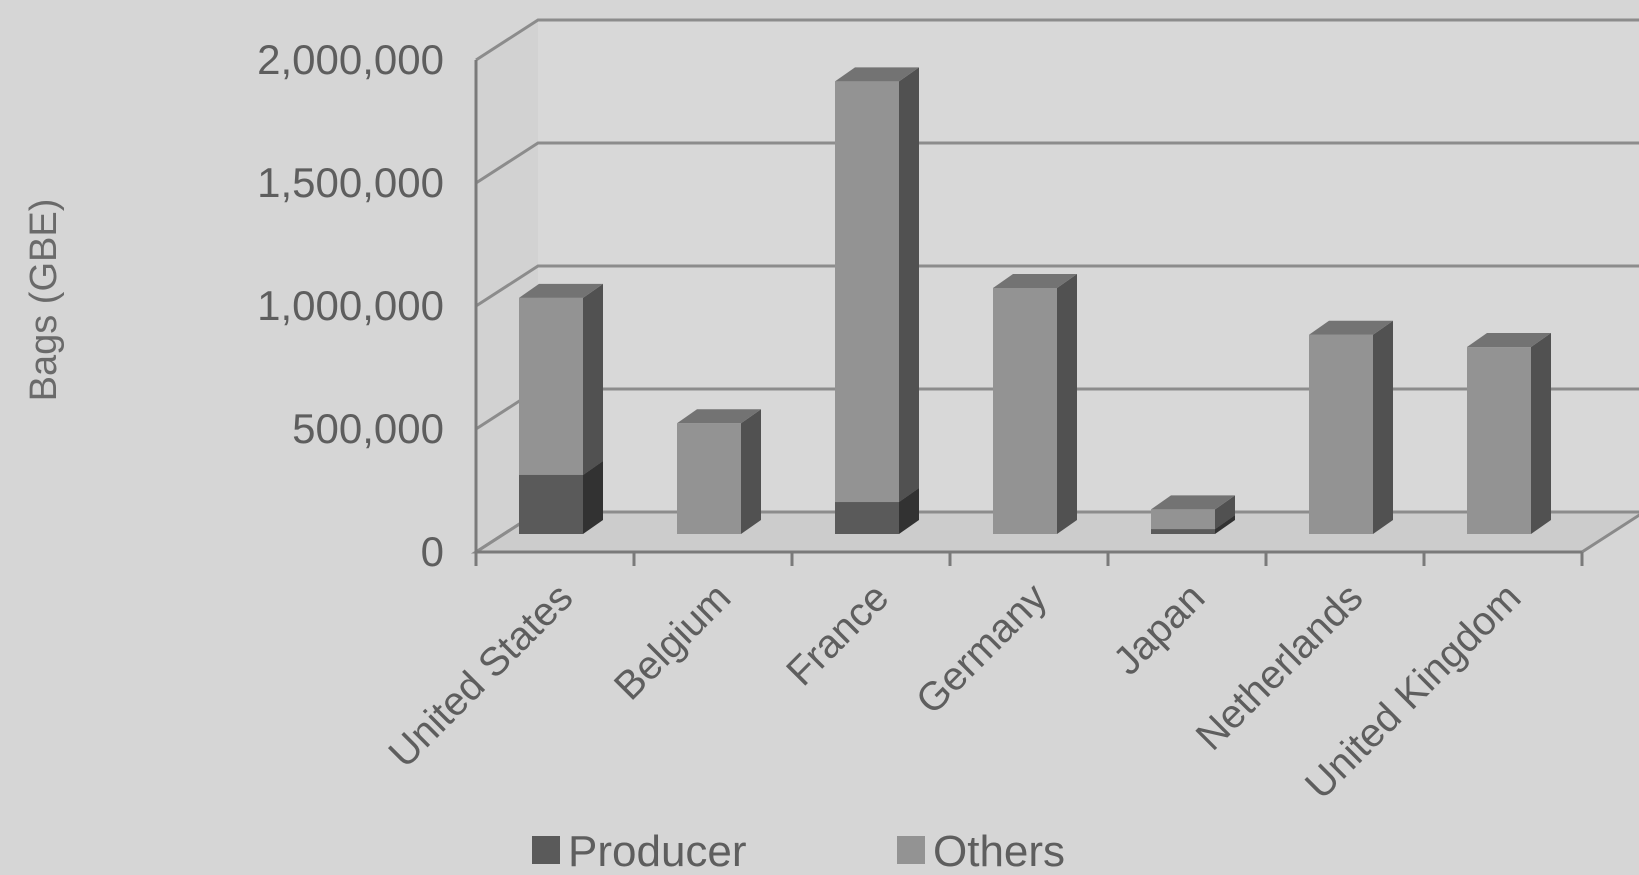 This screenshot has width=1639, height=875. I want to click on y-tick-label: 1,500,000, so click(350, 182).